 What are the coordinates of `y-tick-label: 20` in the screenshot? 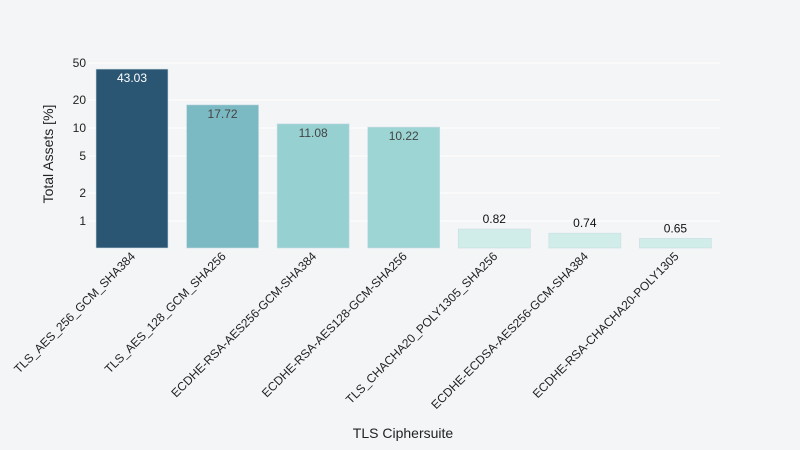 It's located at (80, 100).